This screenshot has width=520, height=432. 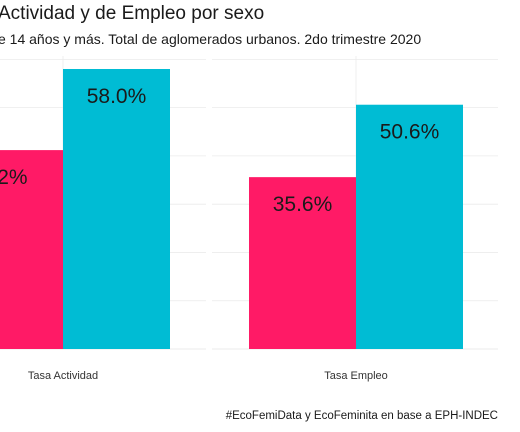 I want to click on bar-label-0-1: 58.0%, so click(x=117, y=96).